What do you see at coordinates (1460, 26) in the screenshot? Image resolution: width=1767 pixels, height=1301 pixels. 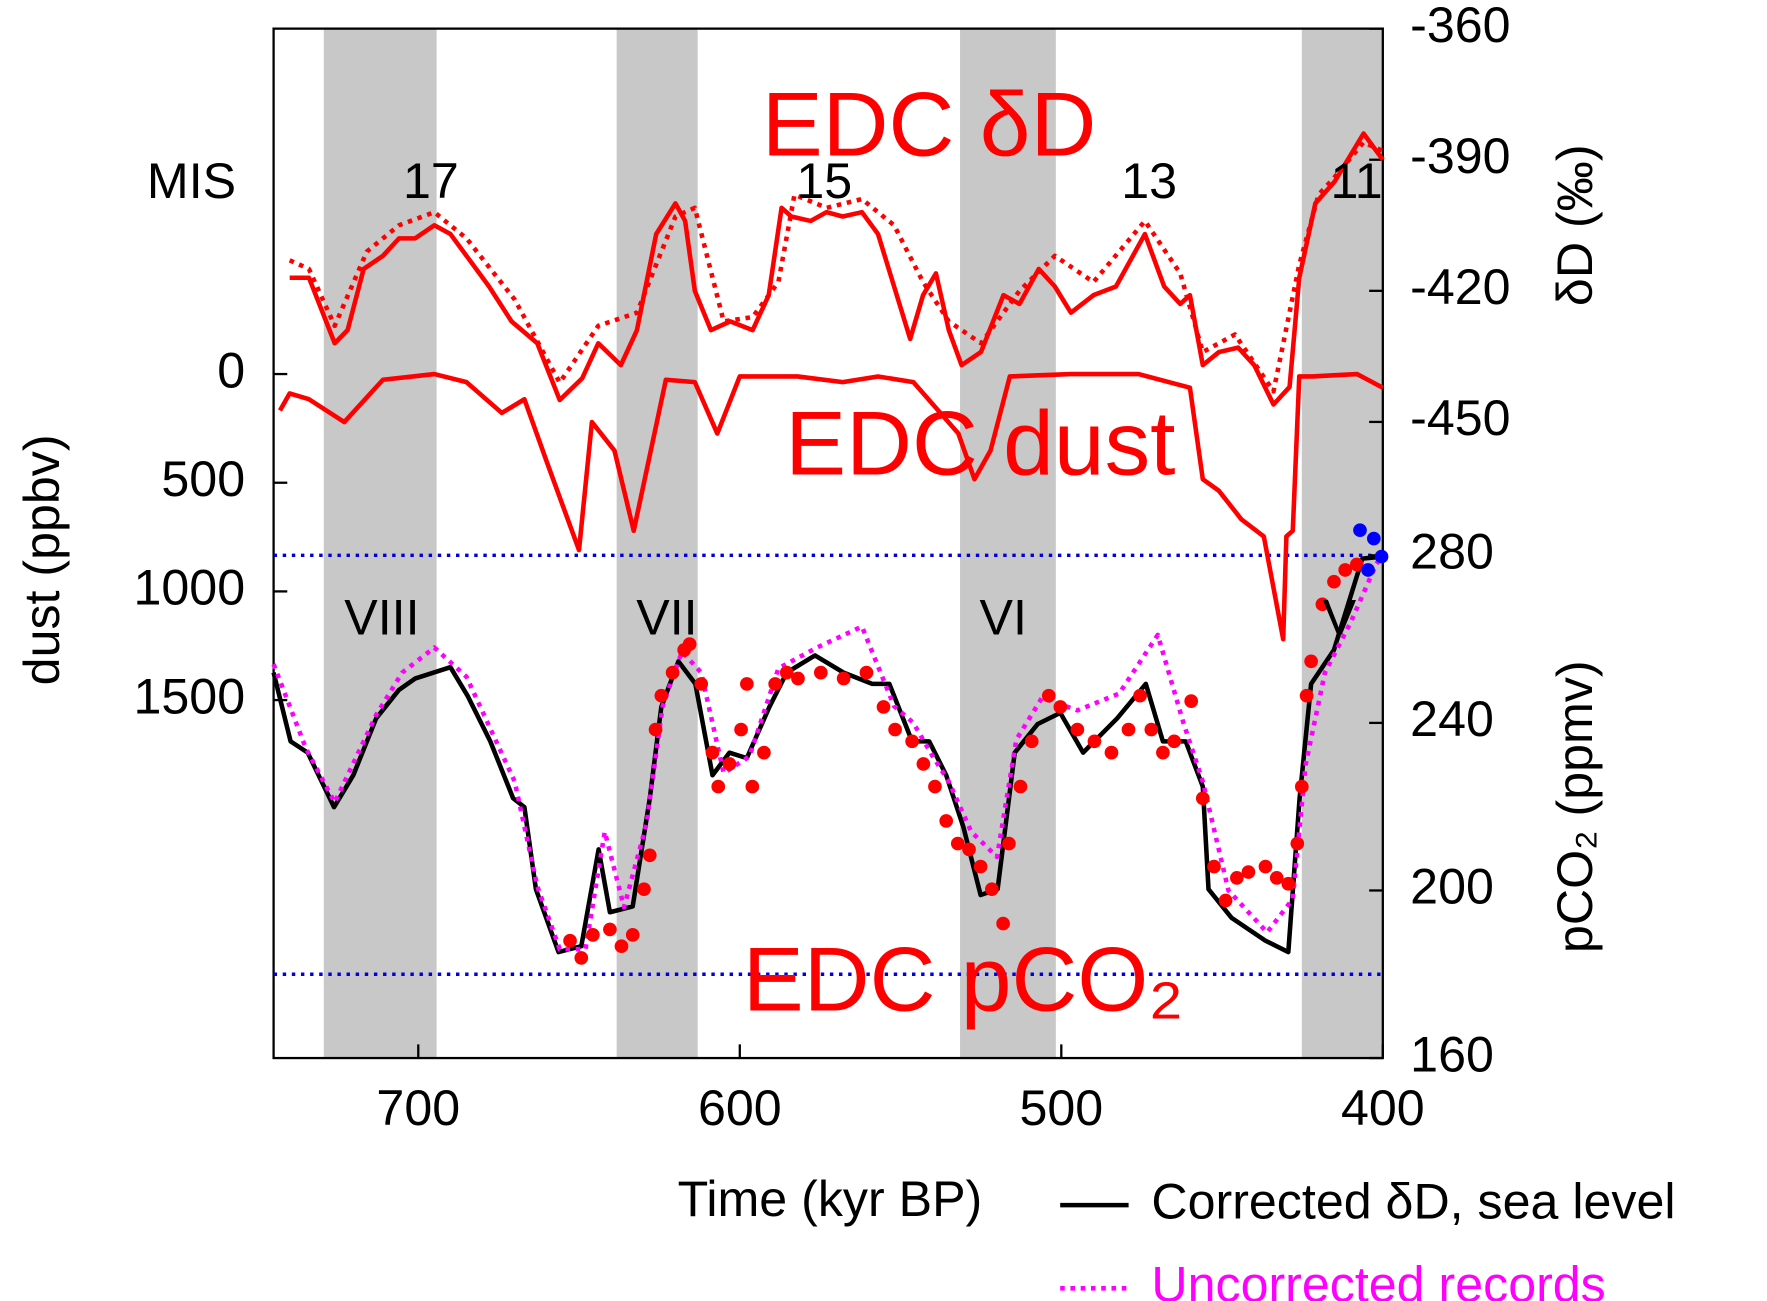 I see `y-tick-label: -360` at bounding box center [1460, 26].